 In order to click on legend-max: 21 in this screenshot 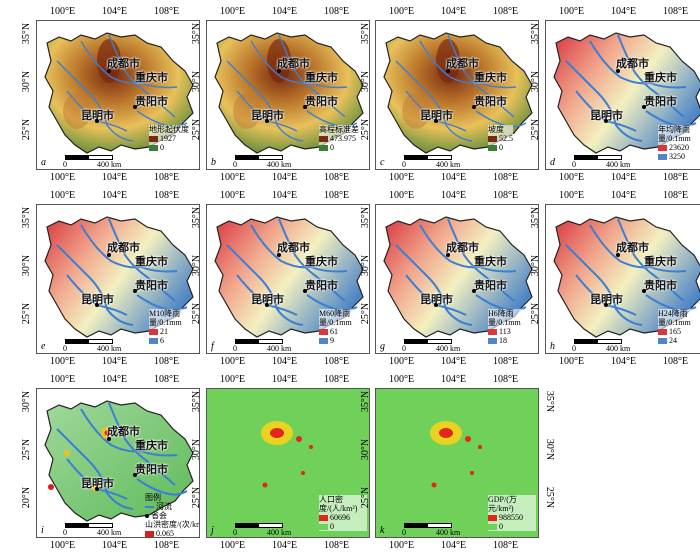, I will do `click(164, 331)`.